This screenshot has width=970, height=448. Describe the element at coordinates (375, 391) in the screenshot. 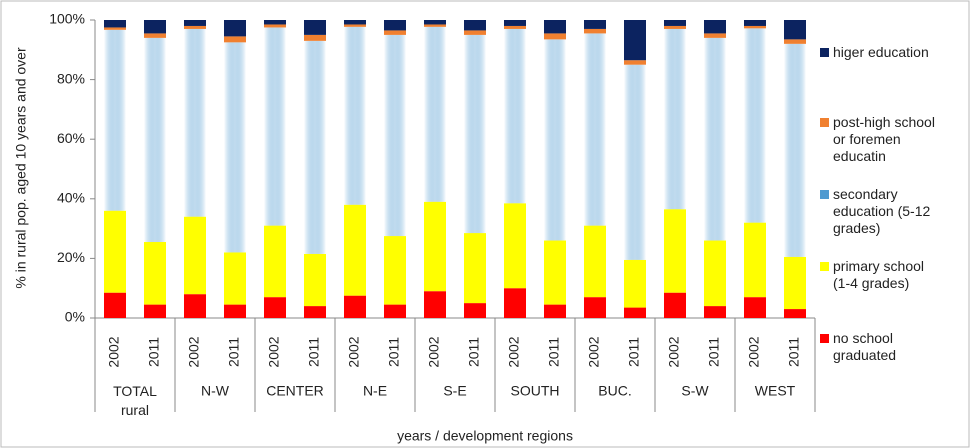

I see `group-label: N-E` at that location.